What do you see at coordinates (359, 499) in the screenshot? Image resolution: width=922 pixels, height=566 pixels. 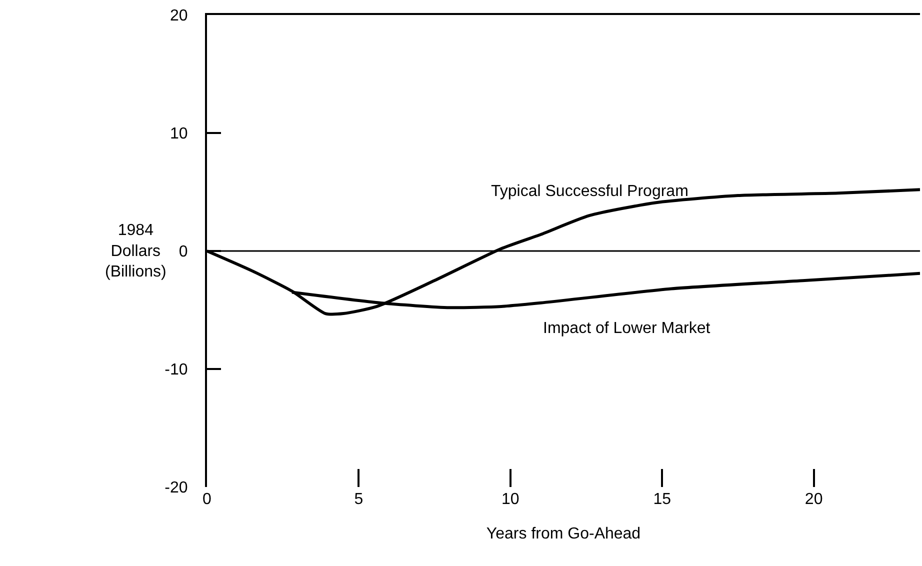 I see `x-tick-label: 5` at bounding box center [359, 499].